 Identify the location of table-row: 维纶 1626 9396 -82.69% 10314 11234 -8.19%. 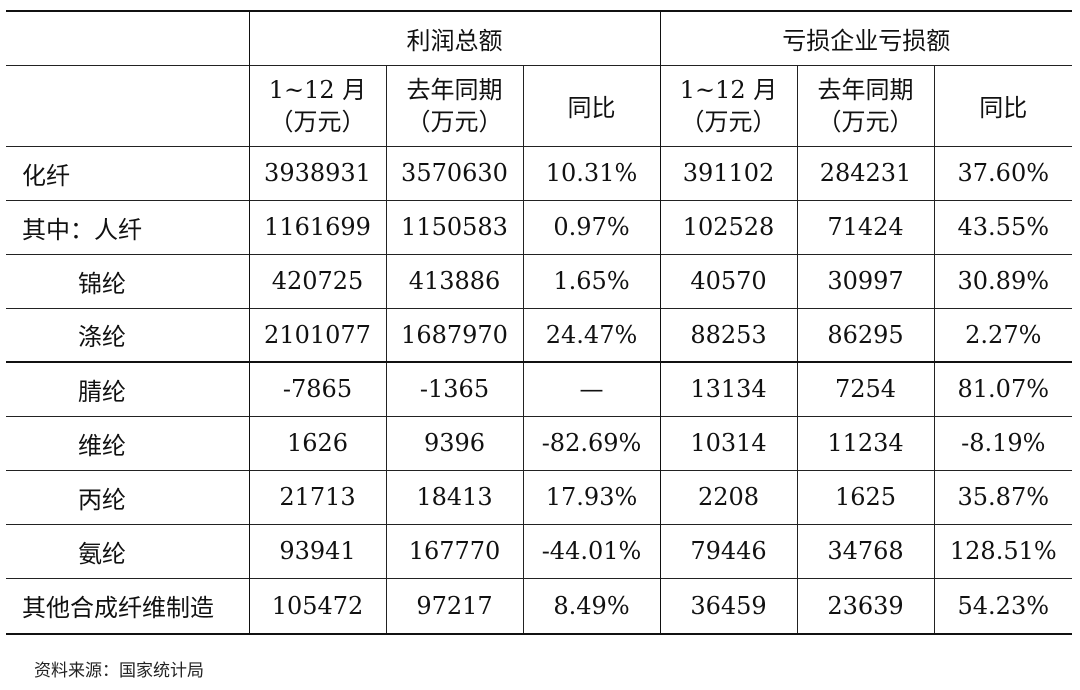
(539, 442).